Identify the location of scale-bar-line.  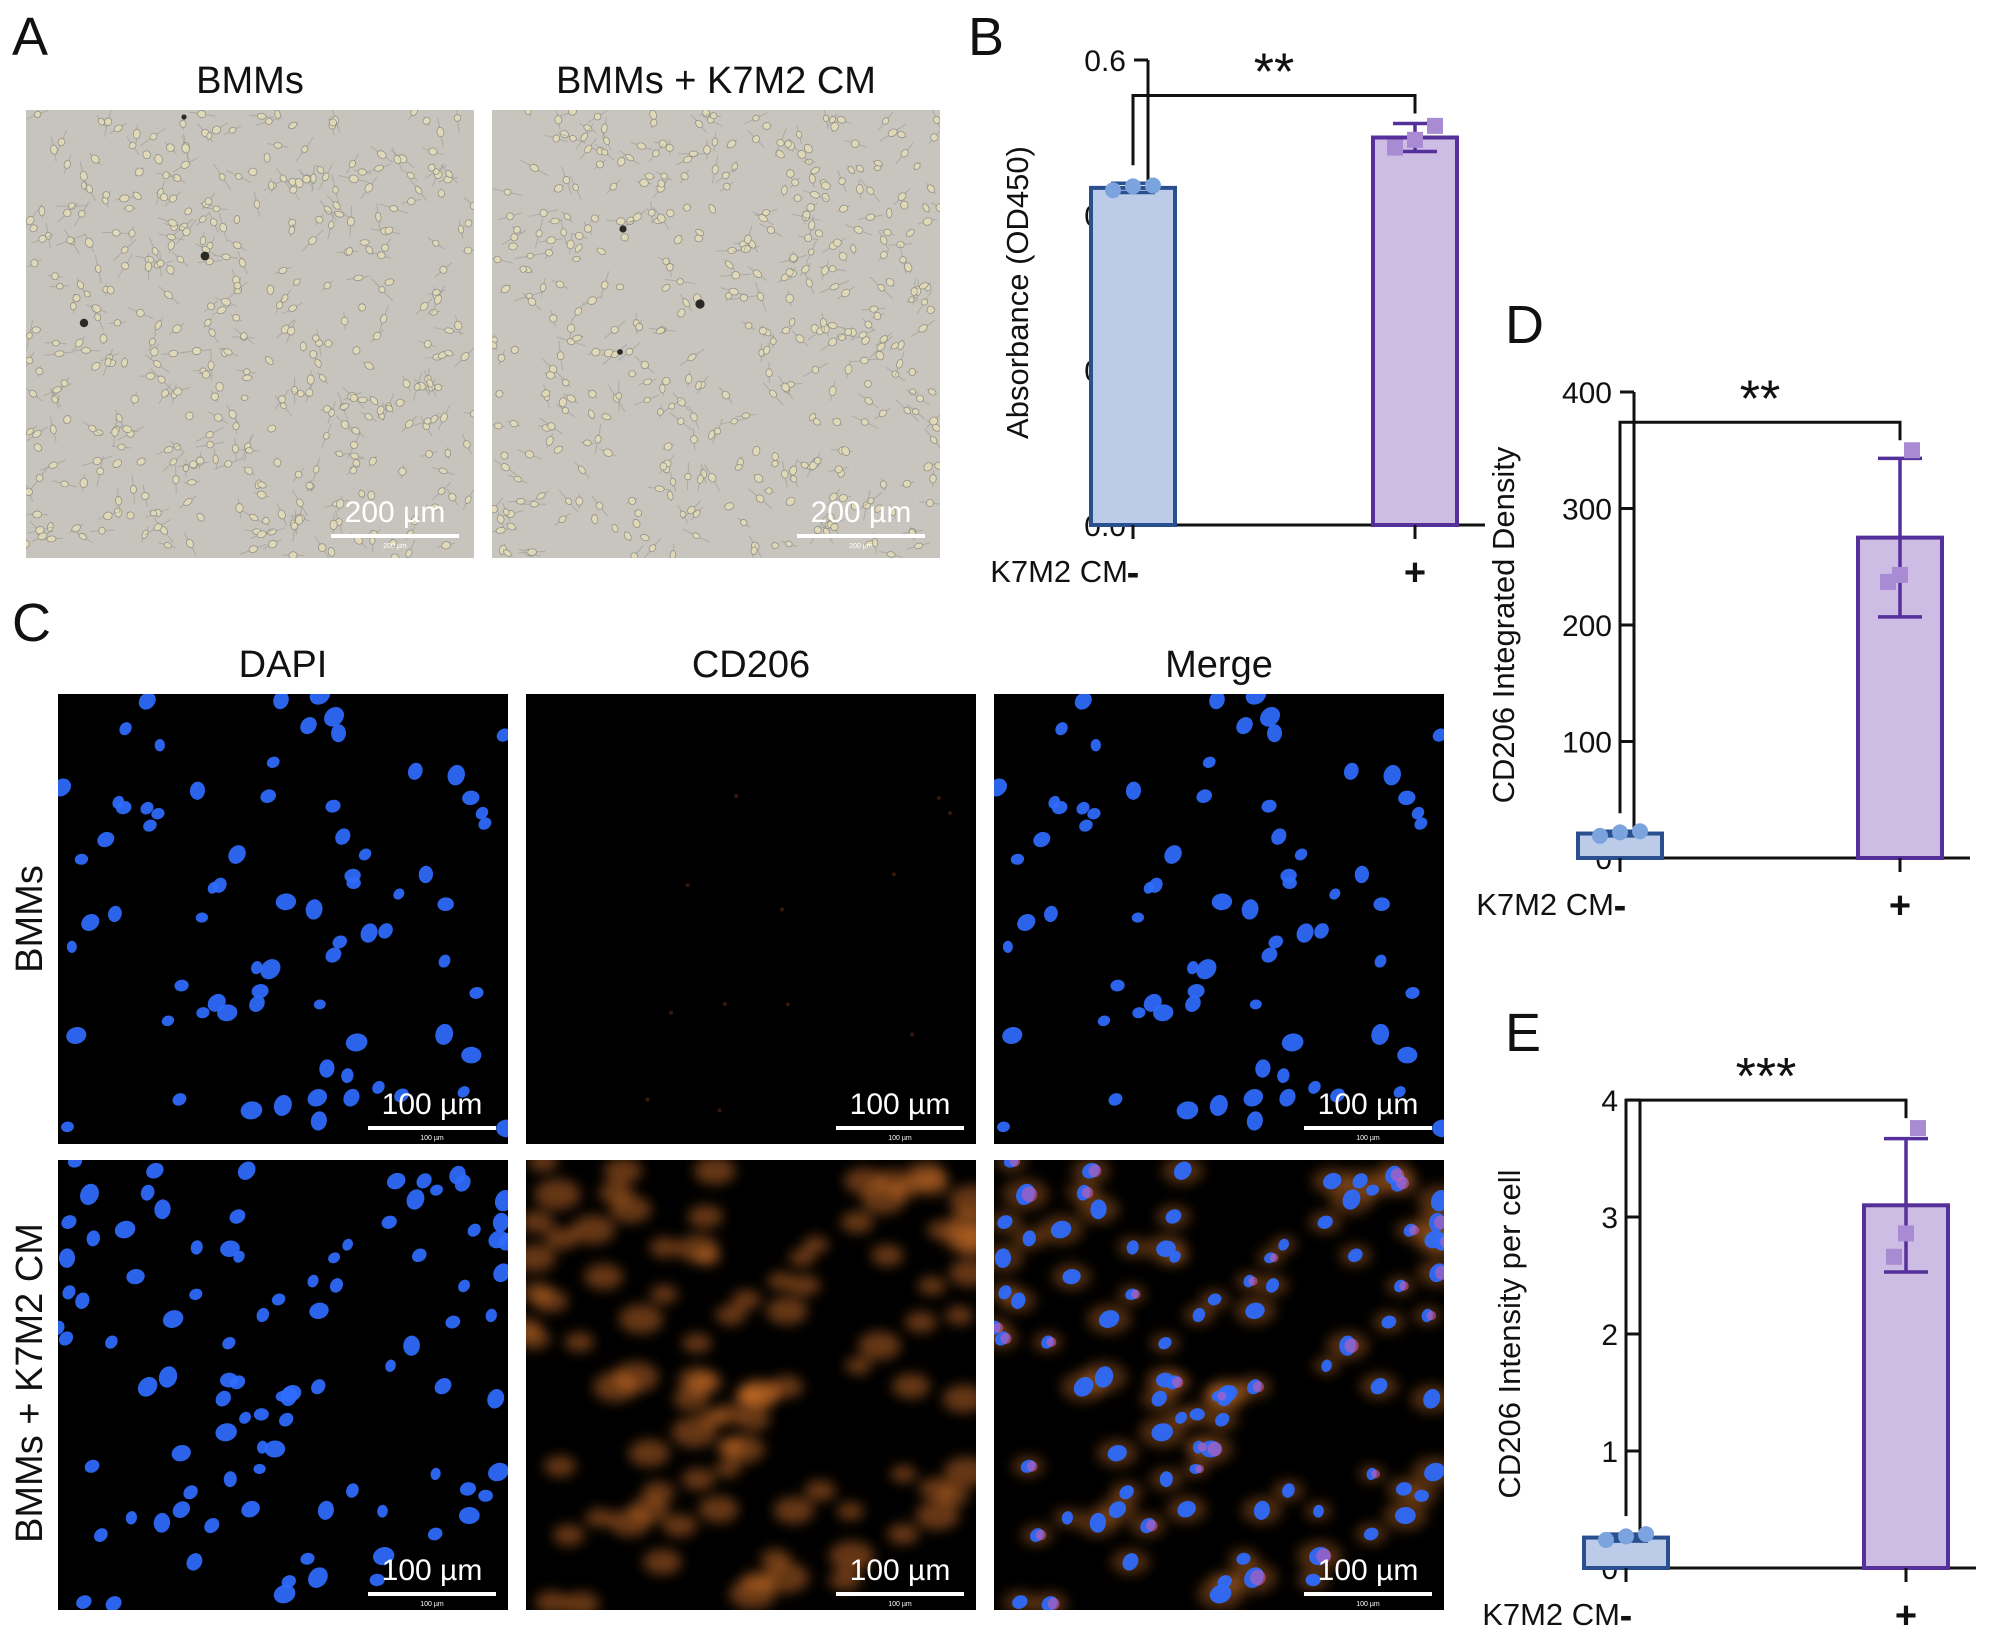
(395, 536).